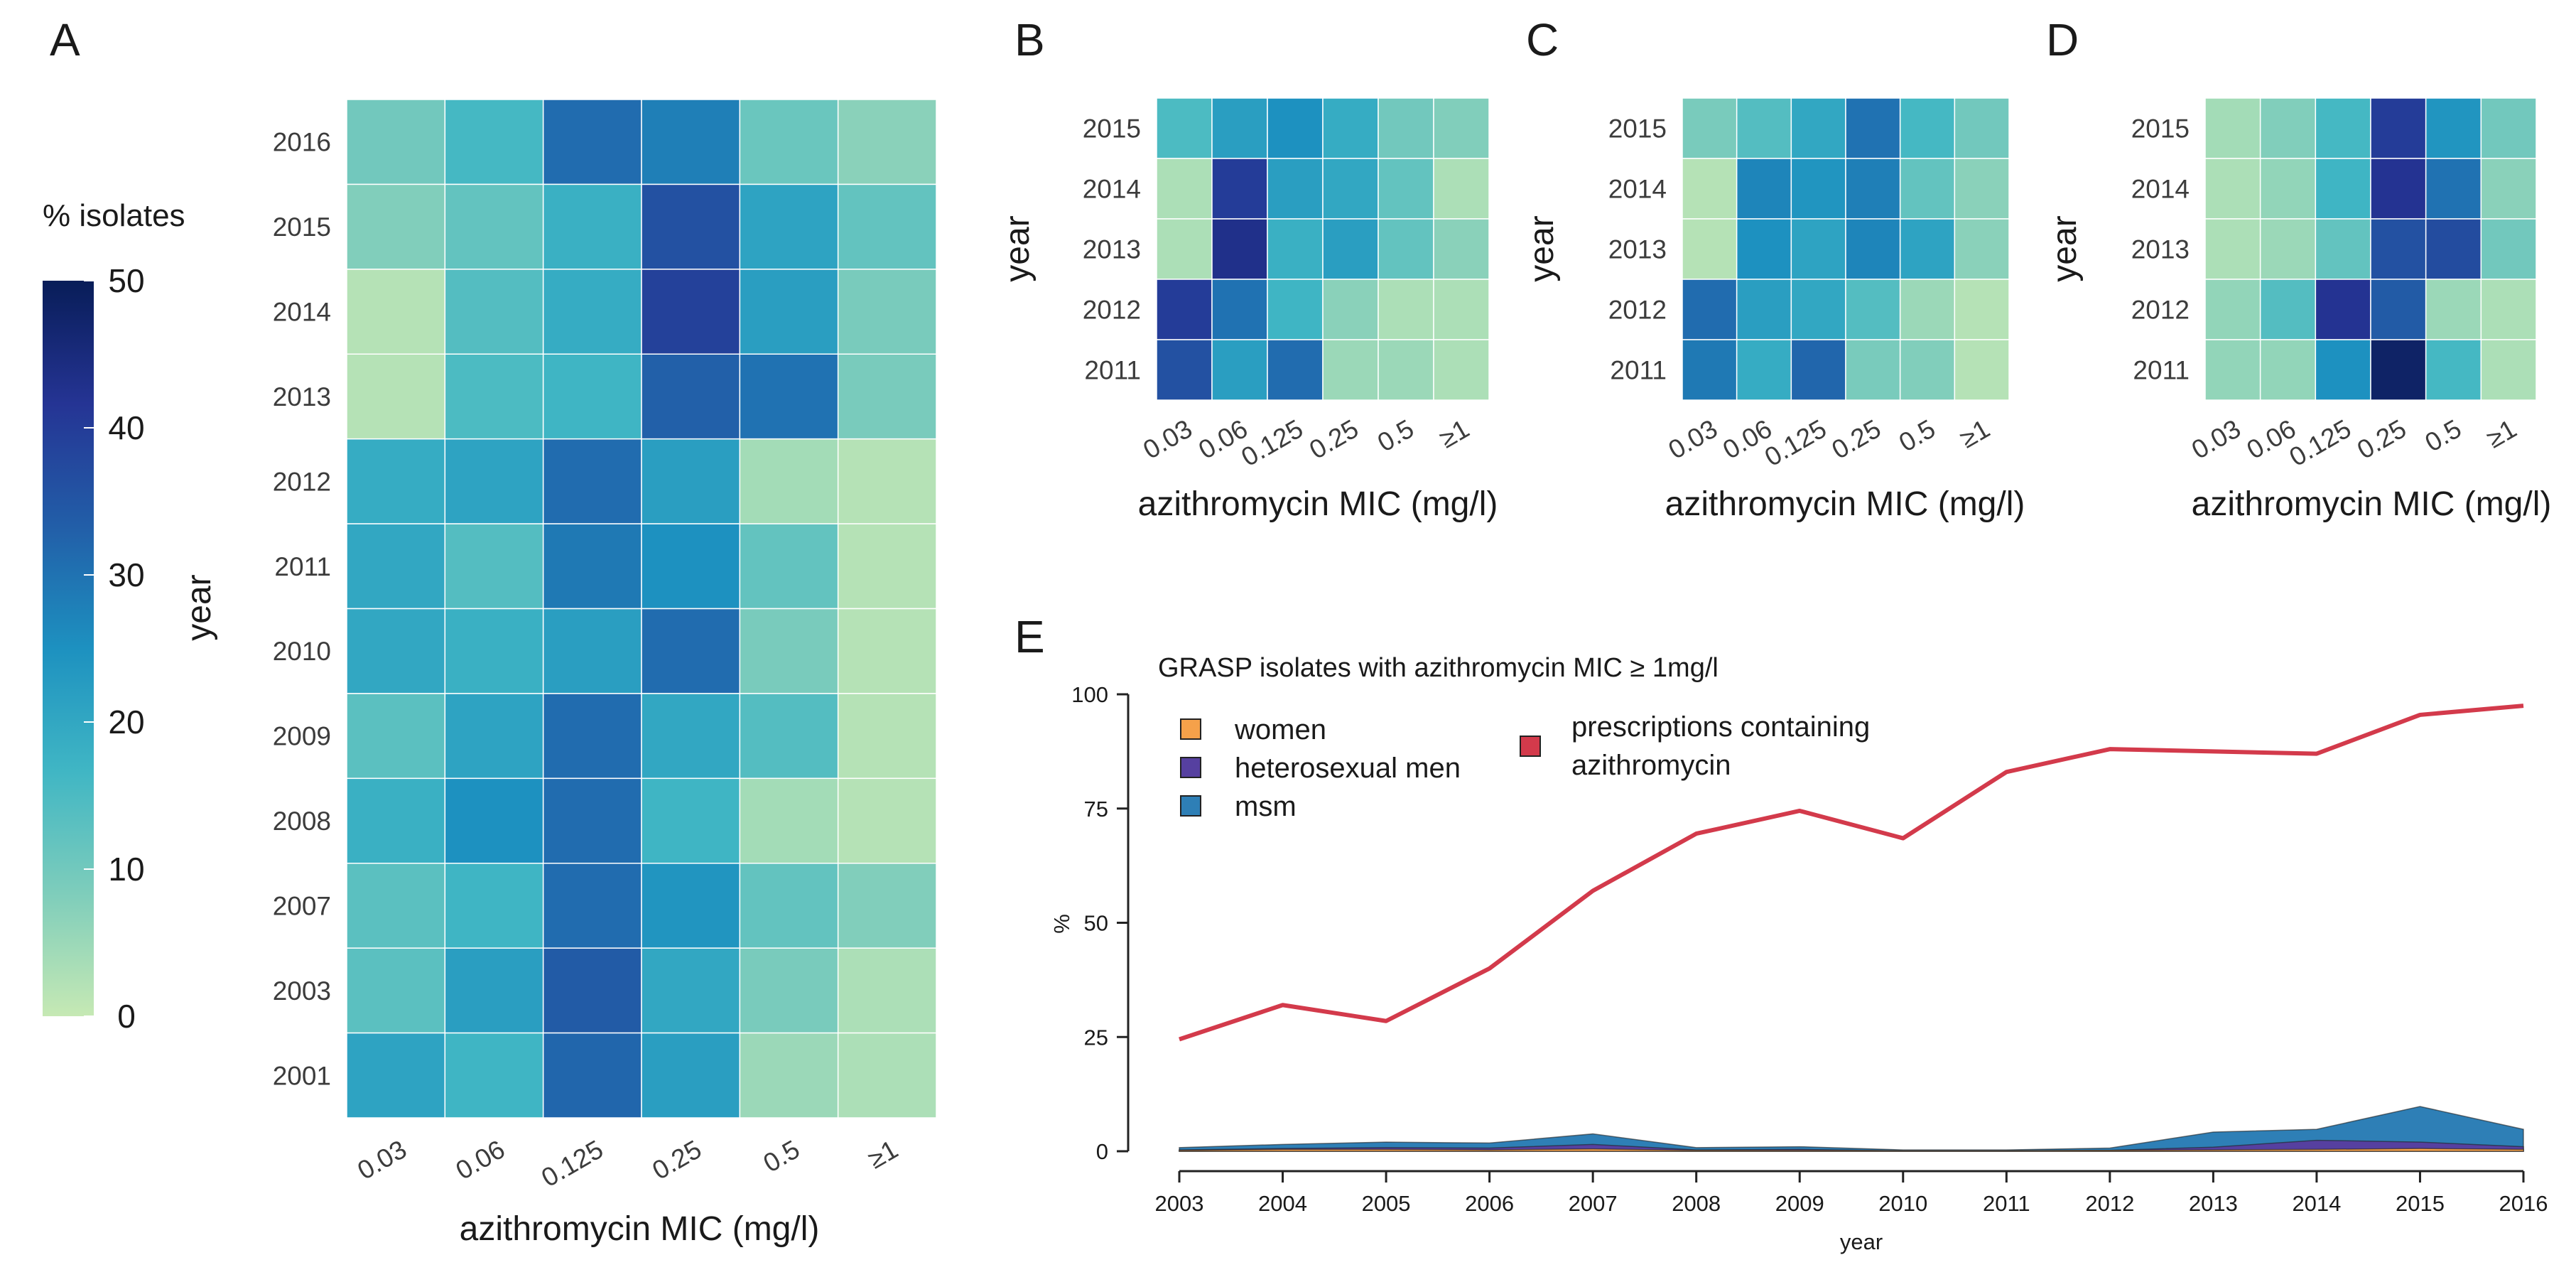 This screenshot has height=1282, width=2576. I want to click on panel-e-y-tick-label: 100, so click(1089, 695).